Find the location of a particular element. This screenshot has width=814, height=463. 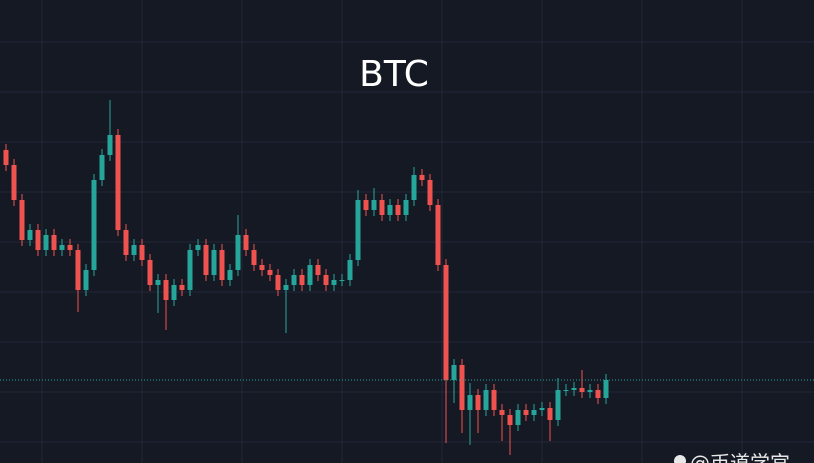

chart-title: BTC is located at coordinates (394, 74).